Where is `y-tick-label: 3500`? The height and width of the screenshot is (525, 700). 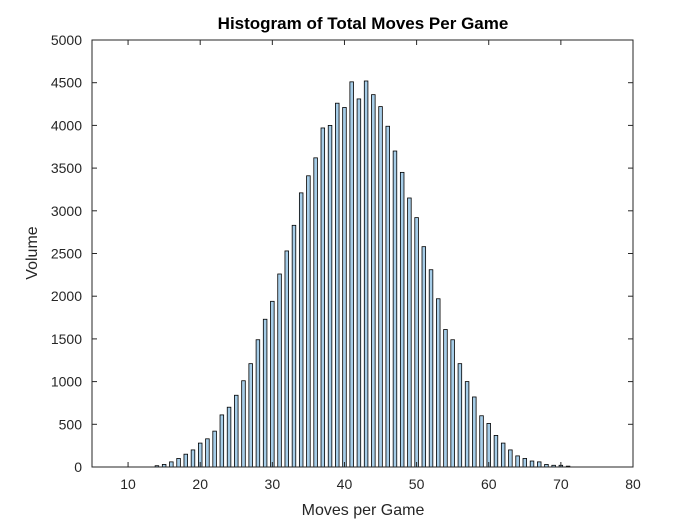 y-tick-label: 3500 is located at coordinates (66, 168).